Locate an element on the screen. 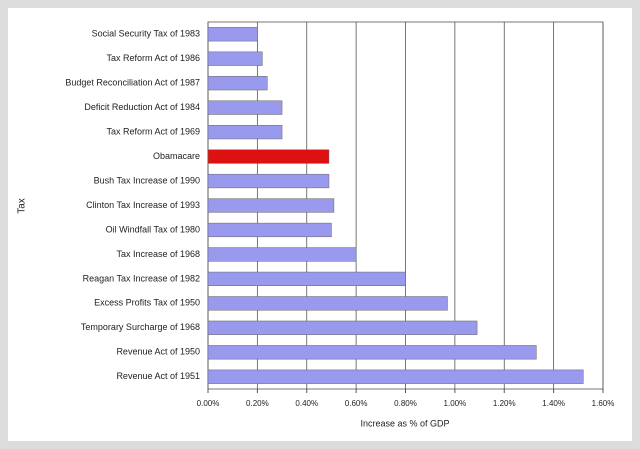 This screenshot has height=449, width=640. x-axis-title: Increase as % of GDP is located at coordinates (404, 423).